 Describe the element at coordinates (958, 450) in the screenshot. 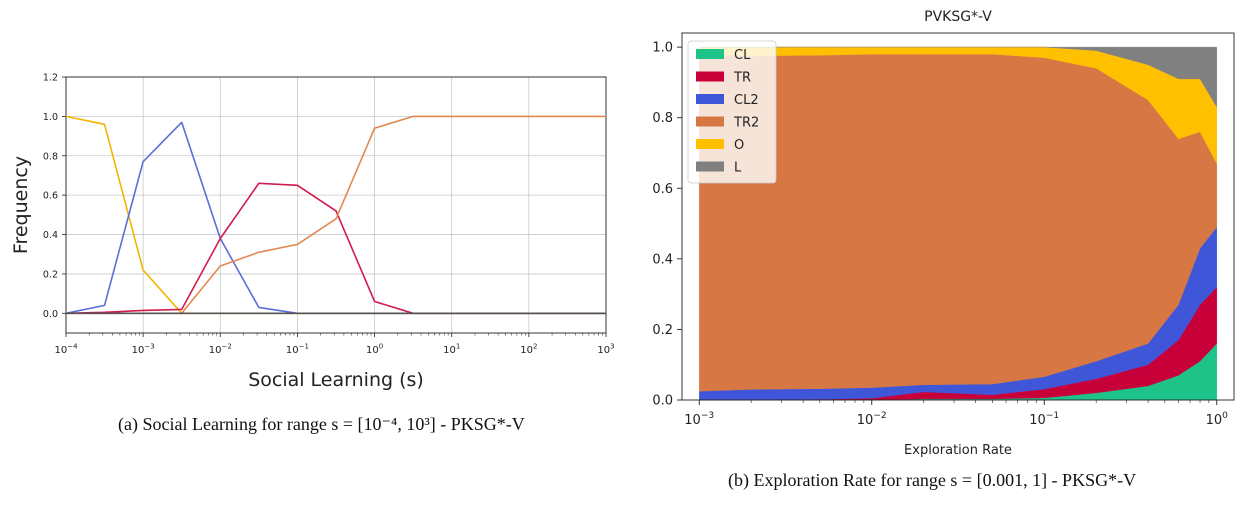

I see `x-axis-label: Exploration Rate` at that location.